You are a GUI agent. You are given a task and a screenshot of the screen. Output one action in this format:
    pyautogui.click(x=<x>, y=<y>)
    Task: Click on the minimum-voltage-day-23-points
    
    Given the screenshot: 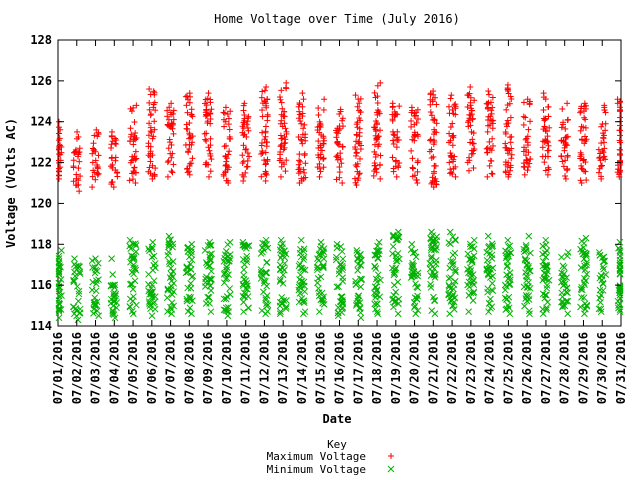 What is the action you would take?
    pyautogui.click(x=471, y=276)
    